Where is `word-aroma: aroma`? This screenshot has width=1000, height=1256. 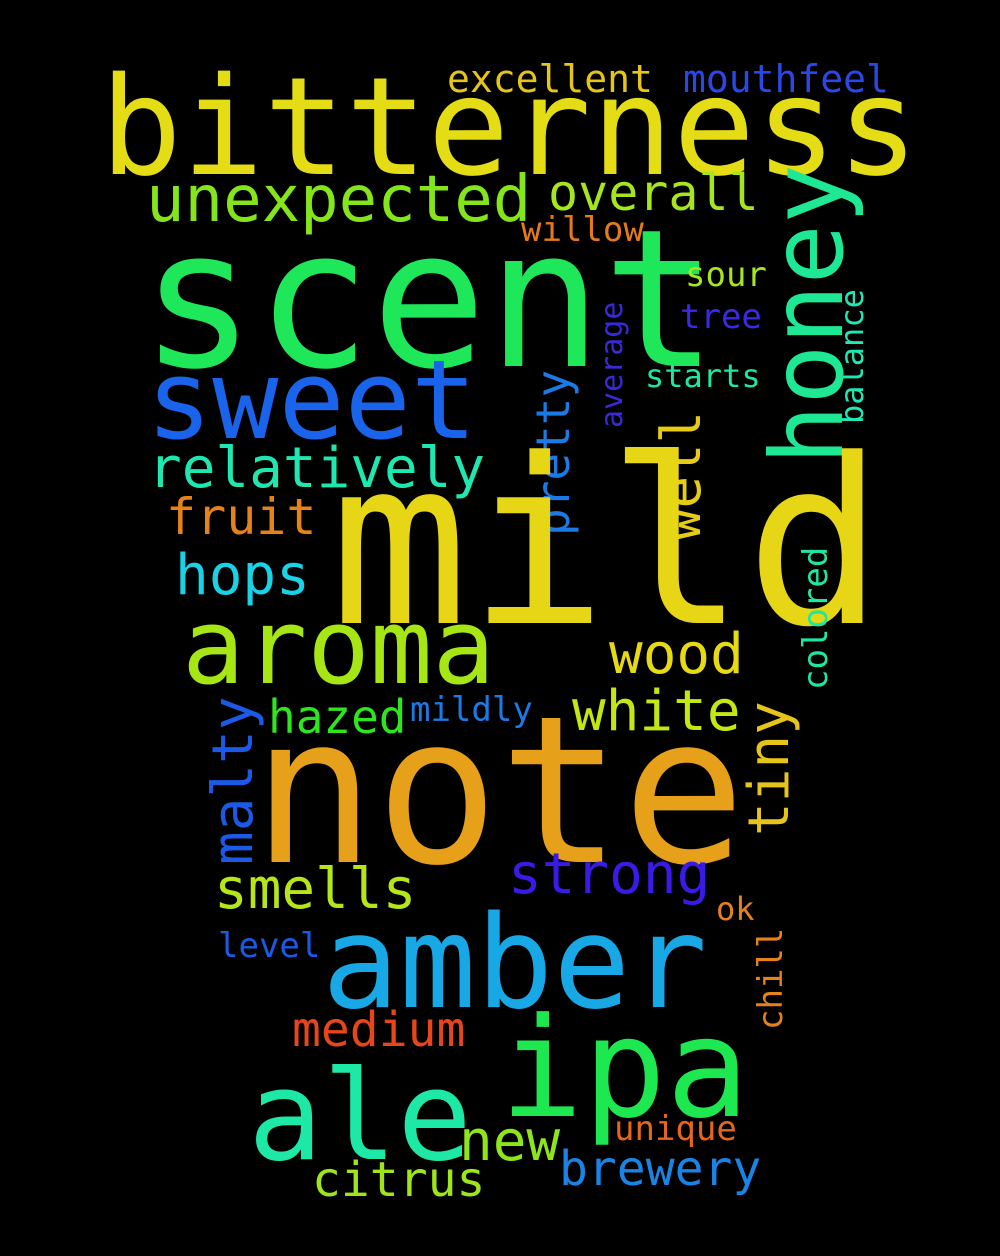
word-aroma: aroma is located at coordinates (339, 647).